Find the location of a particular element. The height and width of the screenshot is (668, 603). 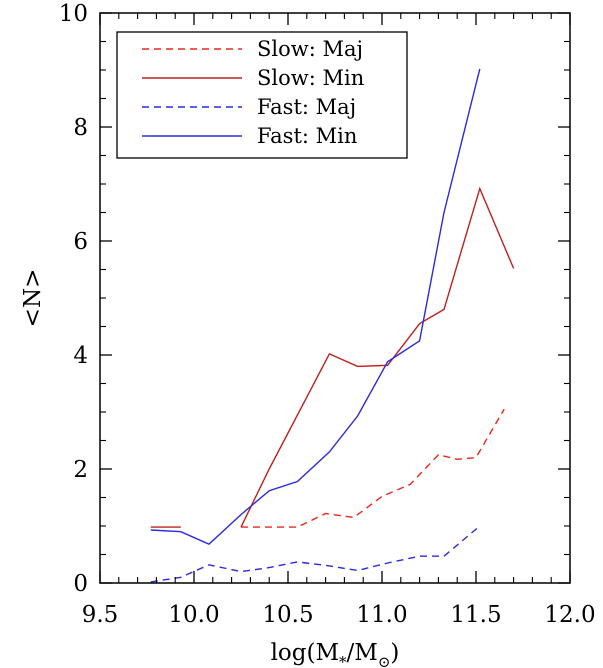

series-line-fast-maj is located at coordinates (315, 554).